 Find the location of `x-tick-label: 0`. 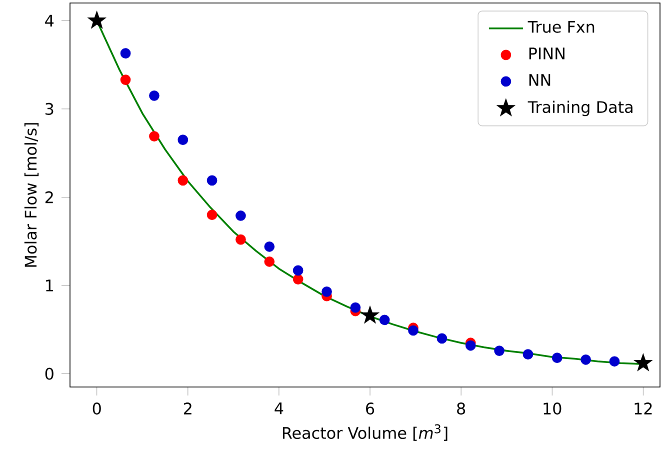

x-tick-label: 0 is located at coordinates (96, 408).